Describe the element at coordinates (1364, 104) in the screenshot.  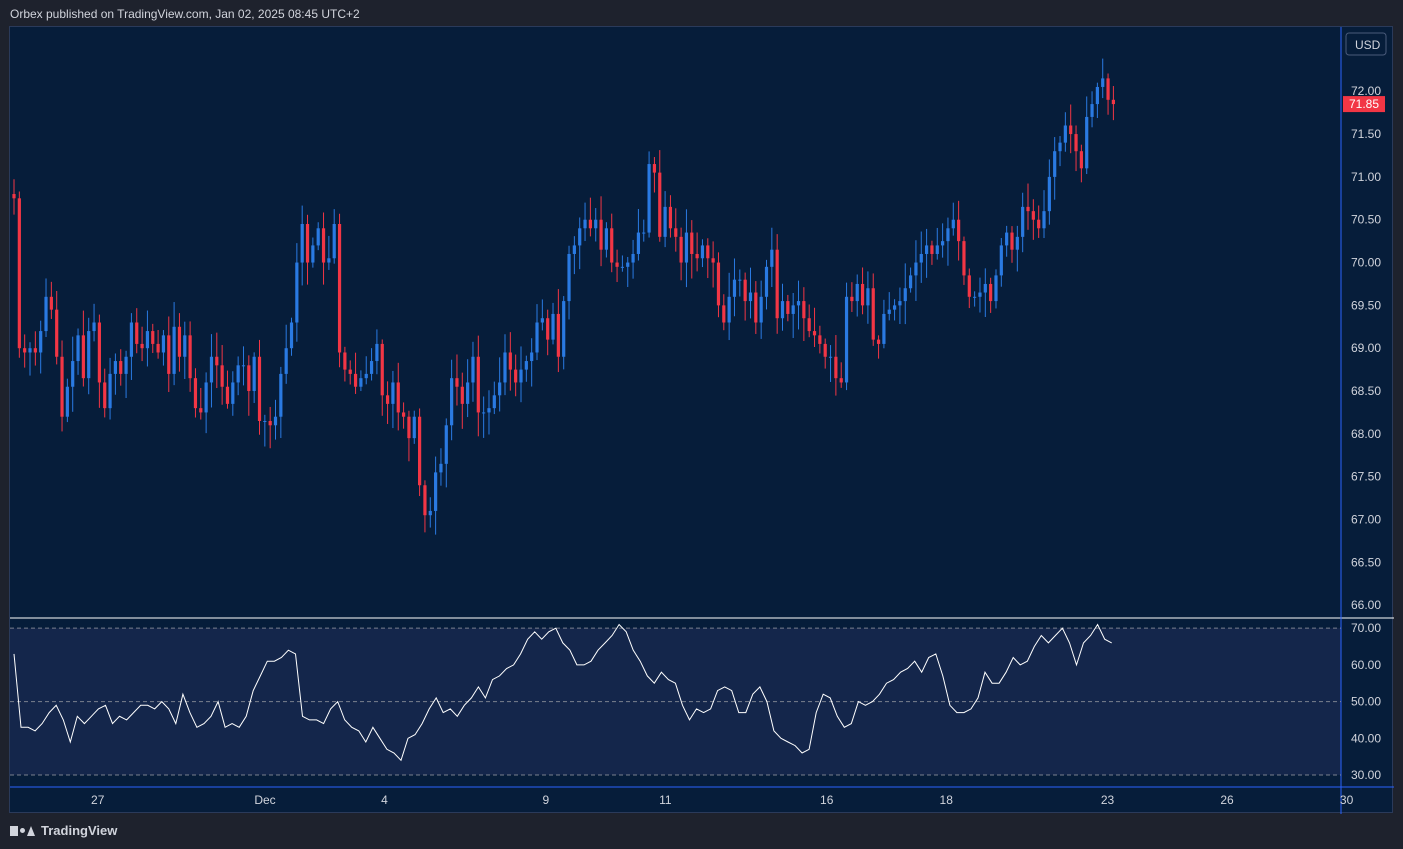
I see `last-price-label: 71.85` at that location.